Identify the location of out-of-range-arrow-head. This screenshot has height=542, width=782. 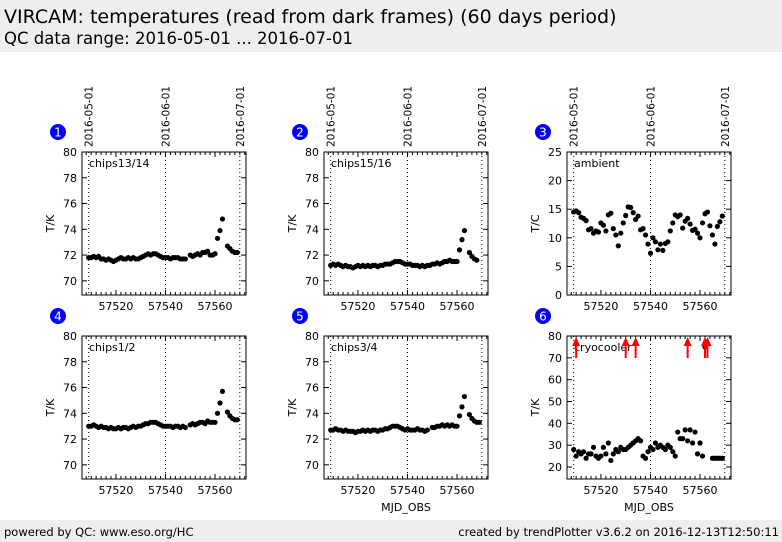
(625, 341).